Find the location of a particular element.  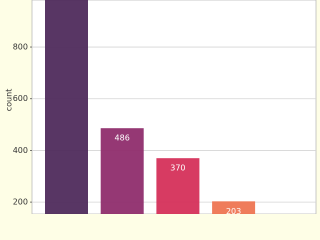

y-tick-label: 800 is located at coordinates (20, 47).